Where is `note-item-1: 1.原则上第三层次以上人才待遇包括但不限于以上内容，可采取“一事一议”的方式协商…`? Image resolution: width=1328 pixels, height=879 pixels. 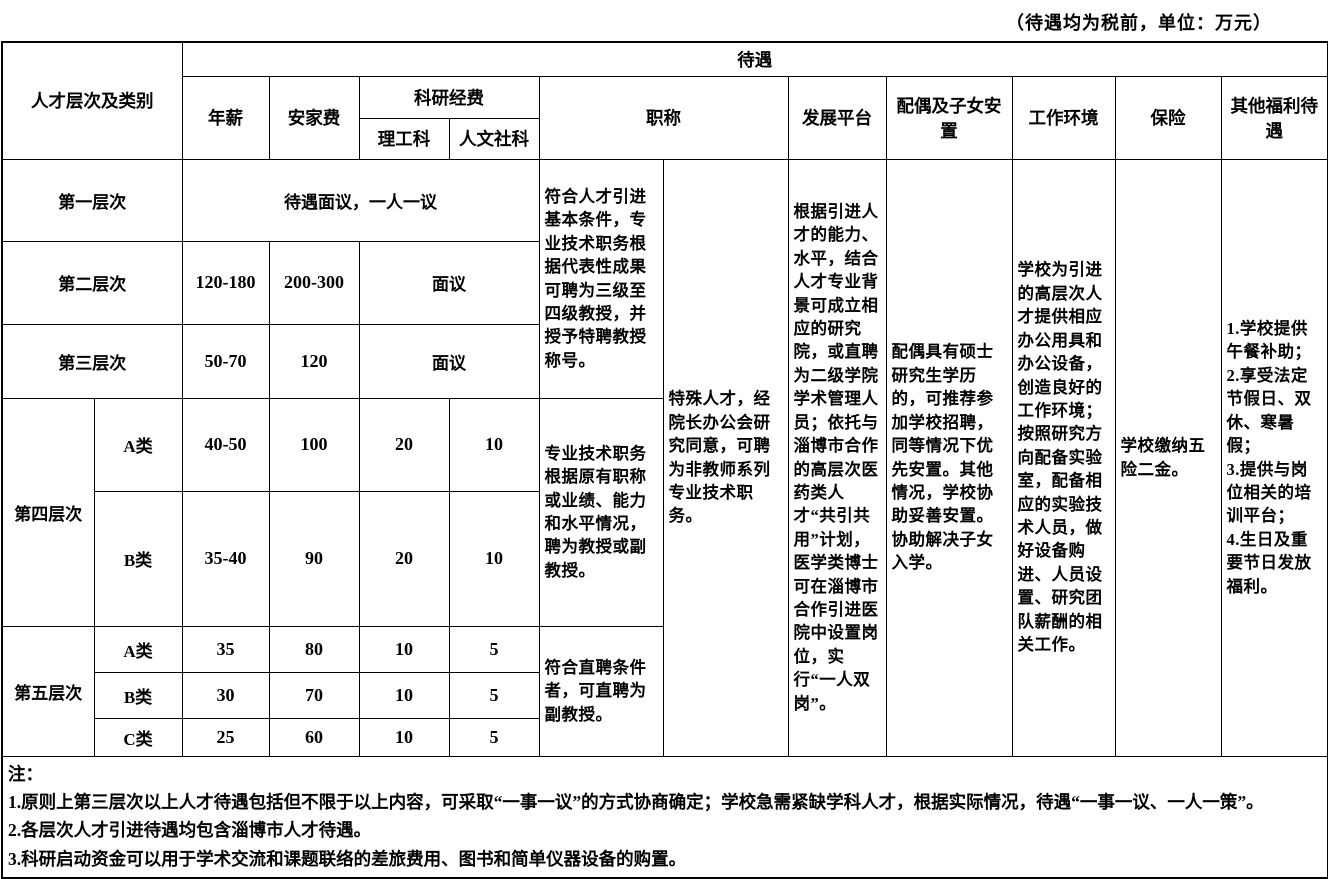
note-item-1: 1.原则上第三层次以上人才待遇包括但不限于以上内容，可采取“一事一议”的方式协商… is located at coordinates (636, 801).